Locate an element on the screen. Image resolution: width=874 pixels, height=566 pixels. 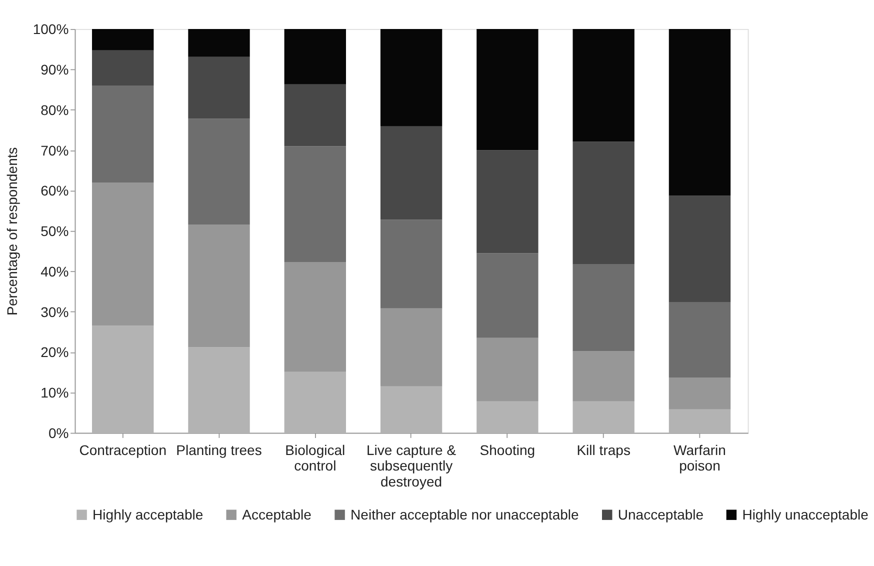
y-tick-label: 80% is located at coordinates (54, 110).